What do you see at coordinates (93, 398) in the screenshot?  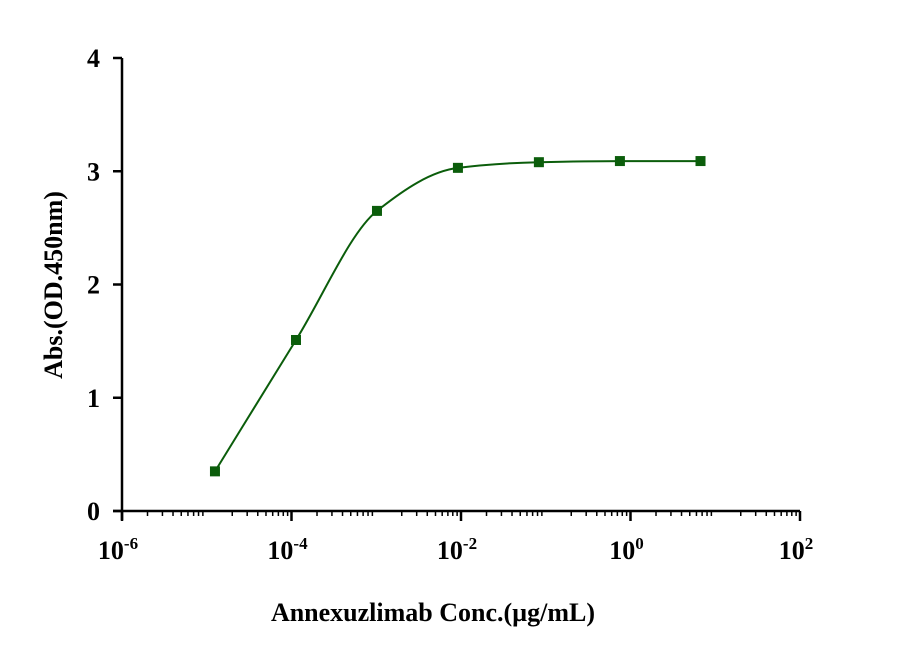 I see `y-tick-label: 1` at bounding box center [93, 398].